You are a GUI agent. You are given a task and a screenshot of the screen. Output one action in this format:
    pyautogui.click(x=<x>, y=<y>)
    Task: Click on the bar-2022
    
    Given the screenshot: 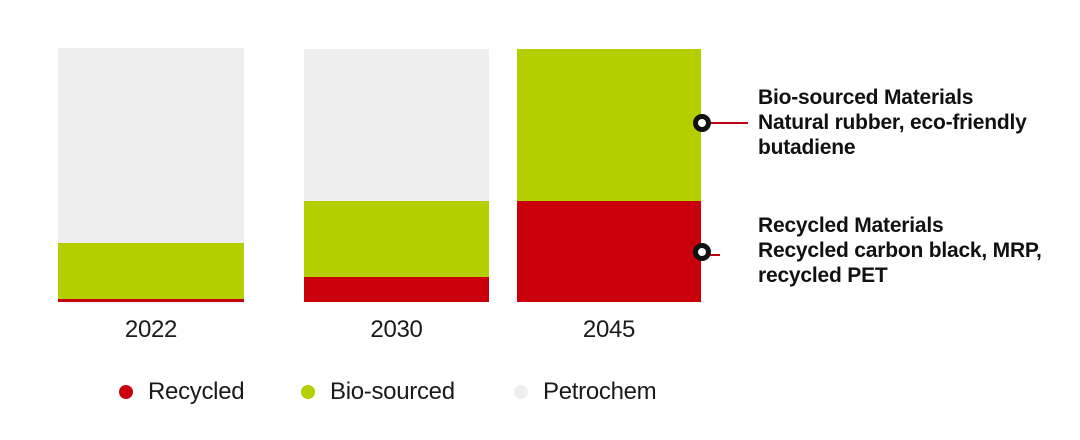 What is the action you would take?
    pyautogui.click(x=151, y=175)
    